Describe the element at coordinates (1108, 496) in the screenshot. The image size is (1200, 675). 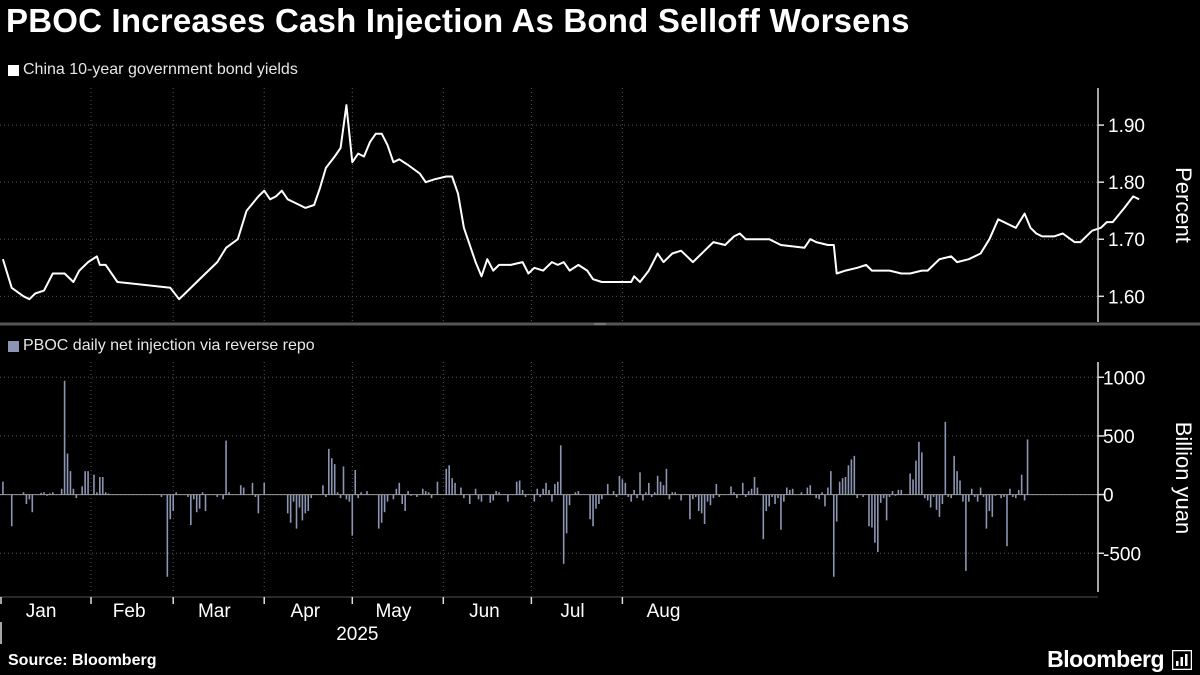
I see `injection-tick-label: 0` at that location.